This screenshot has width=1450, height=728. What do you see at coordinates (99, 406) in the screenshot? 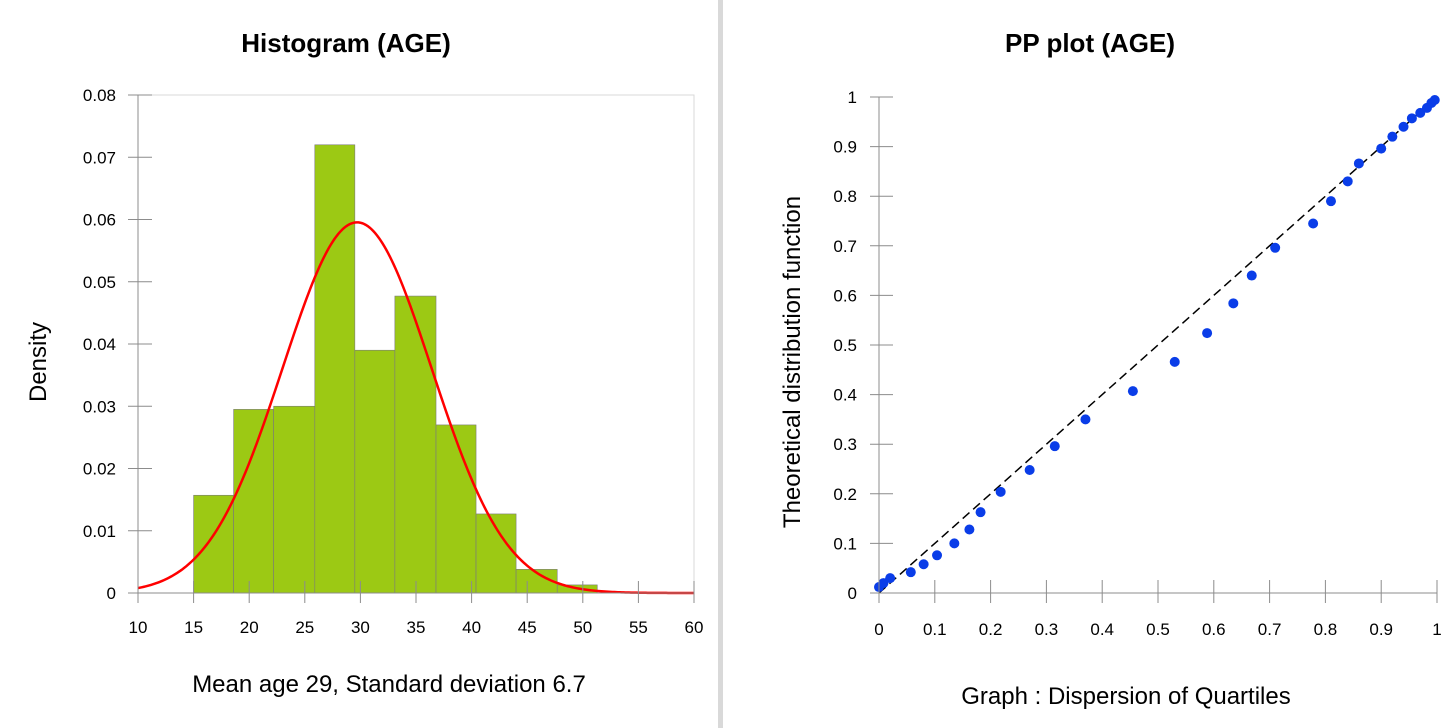
I see `histogram-y-tick-label: 0.03` at bounding box center [99, 406].